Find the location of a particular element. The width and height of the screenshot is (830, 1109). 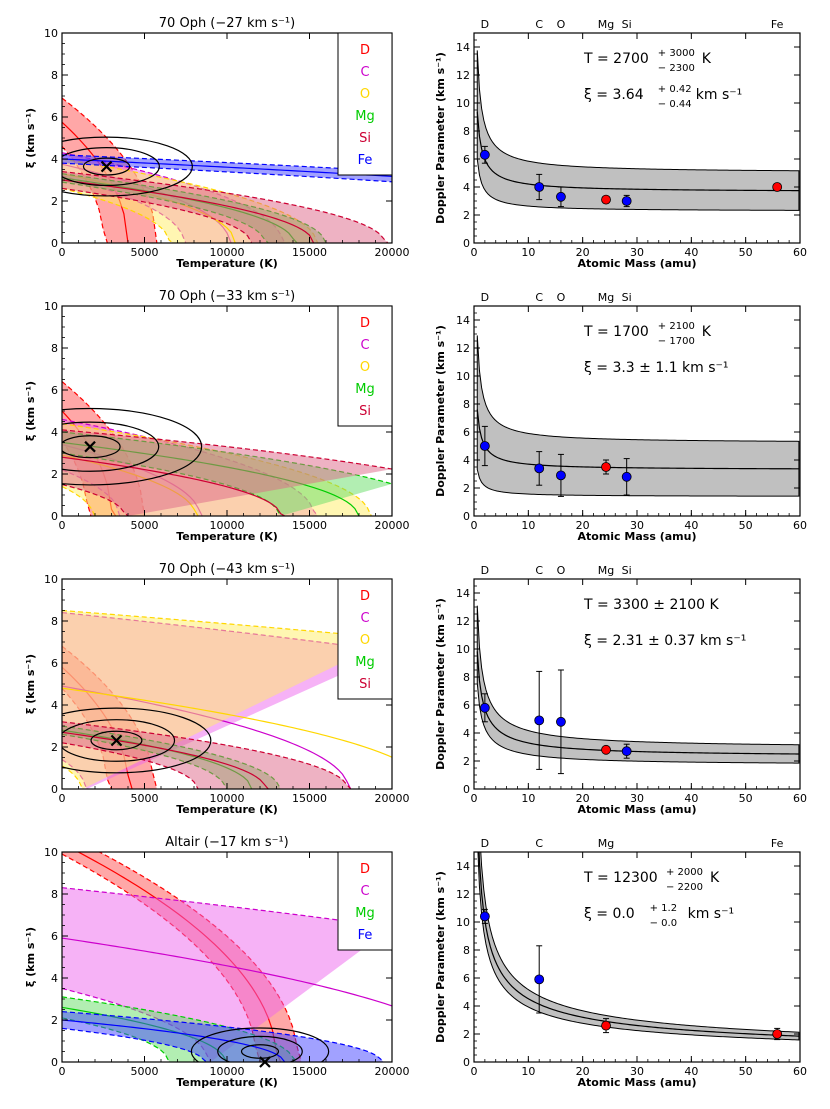

band-edge-D is located at coordinates (110, 170).